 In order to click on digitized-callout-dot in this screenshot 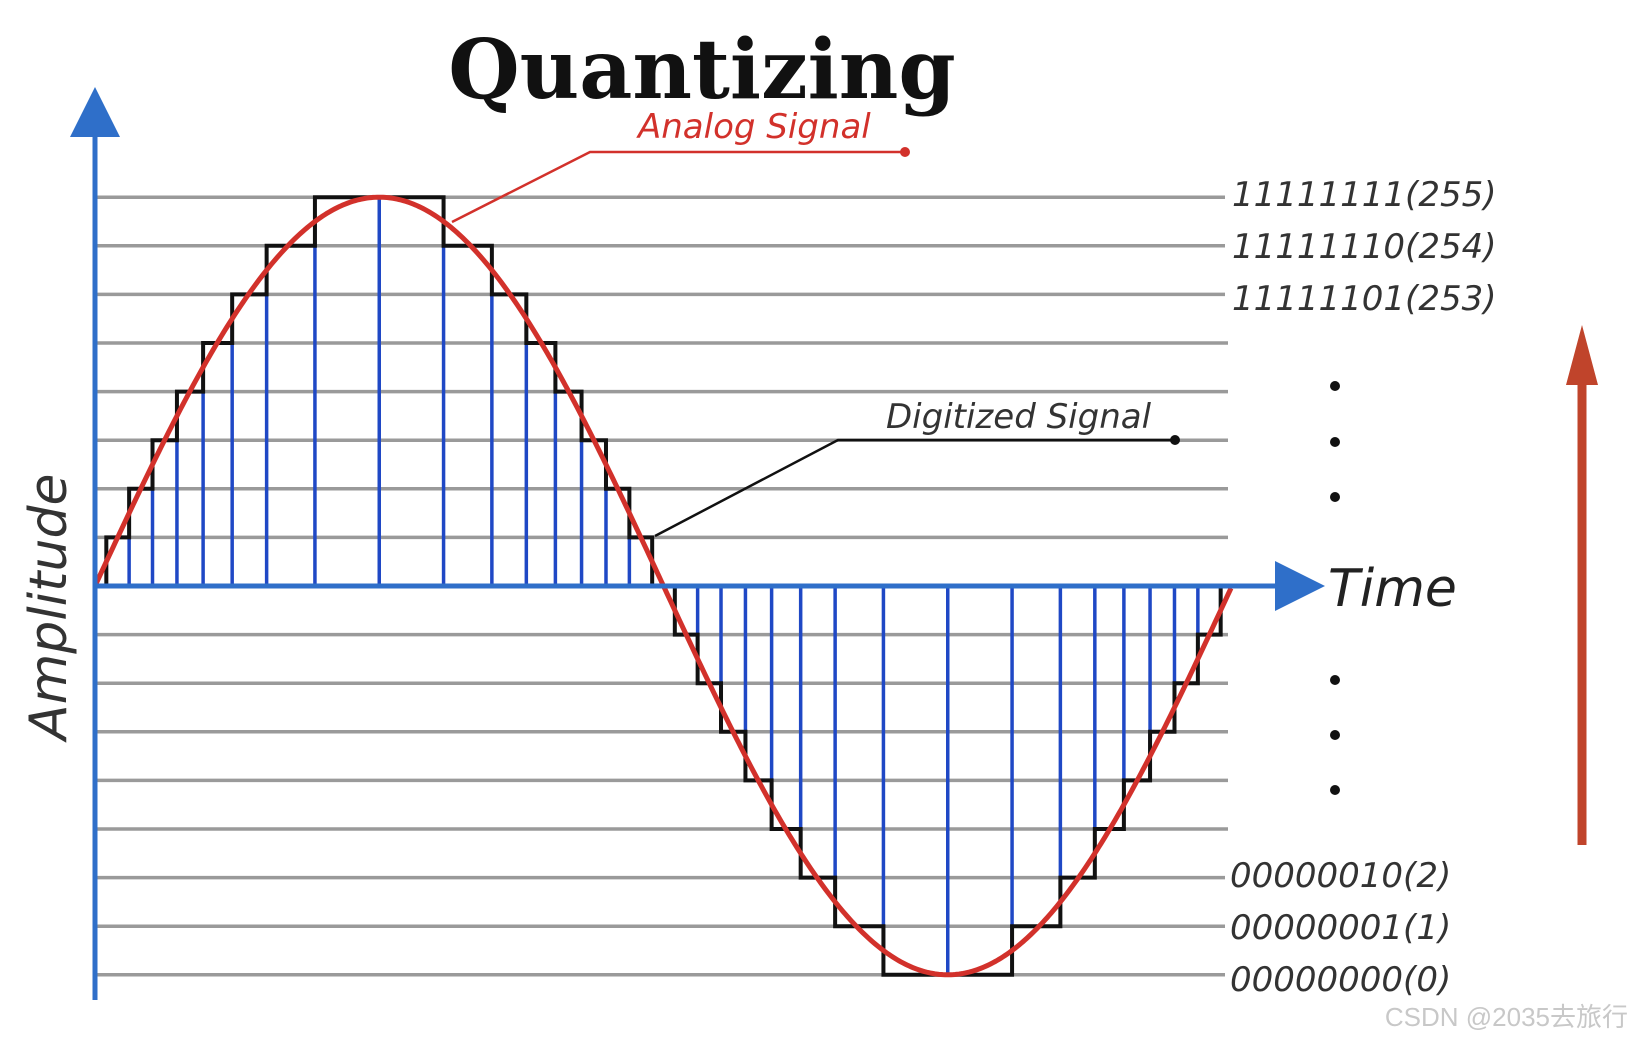, I will do `click(1175, 440)`.